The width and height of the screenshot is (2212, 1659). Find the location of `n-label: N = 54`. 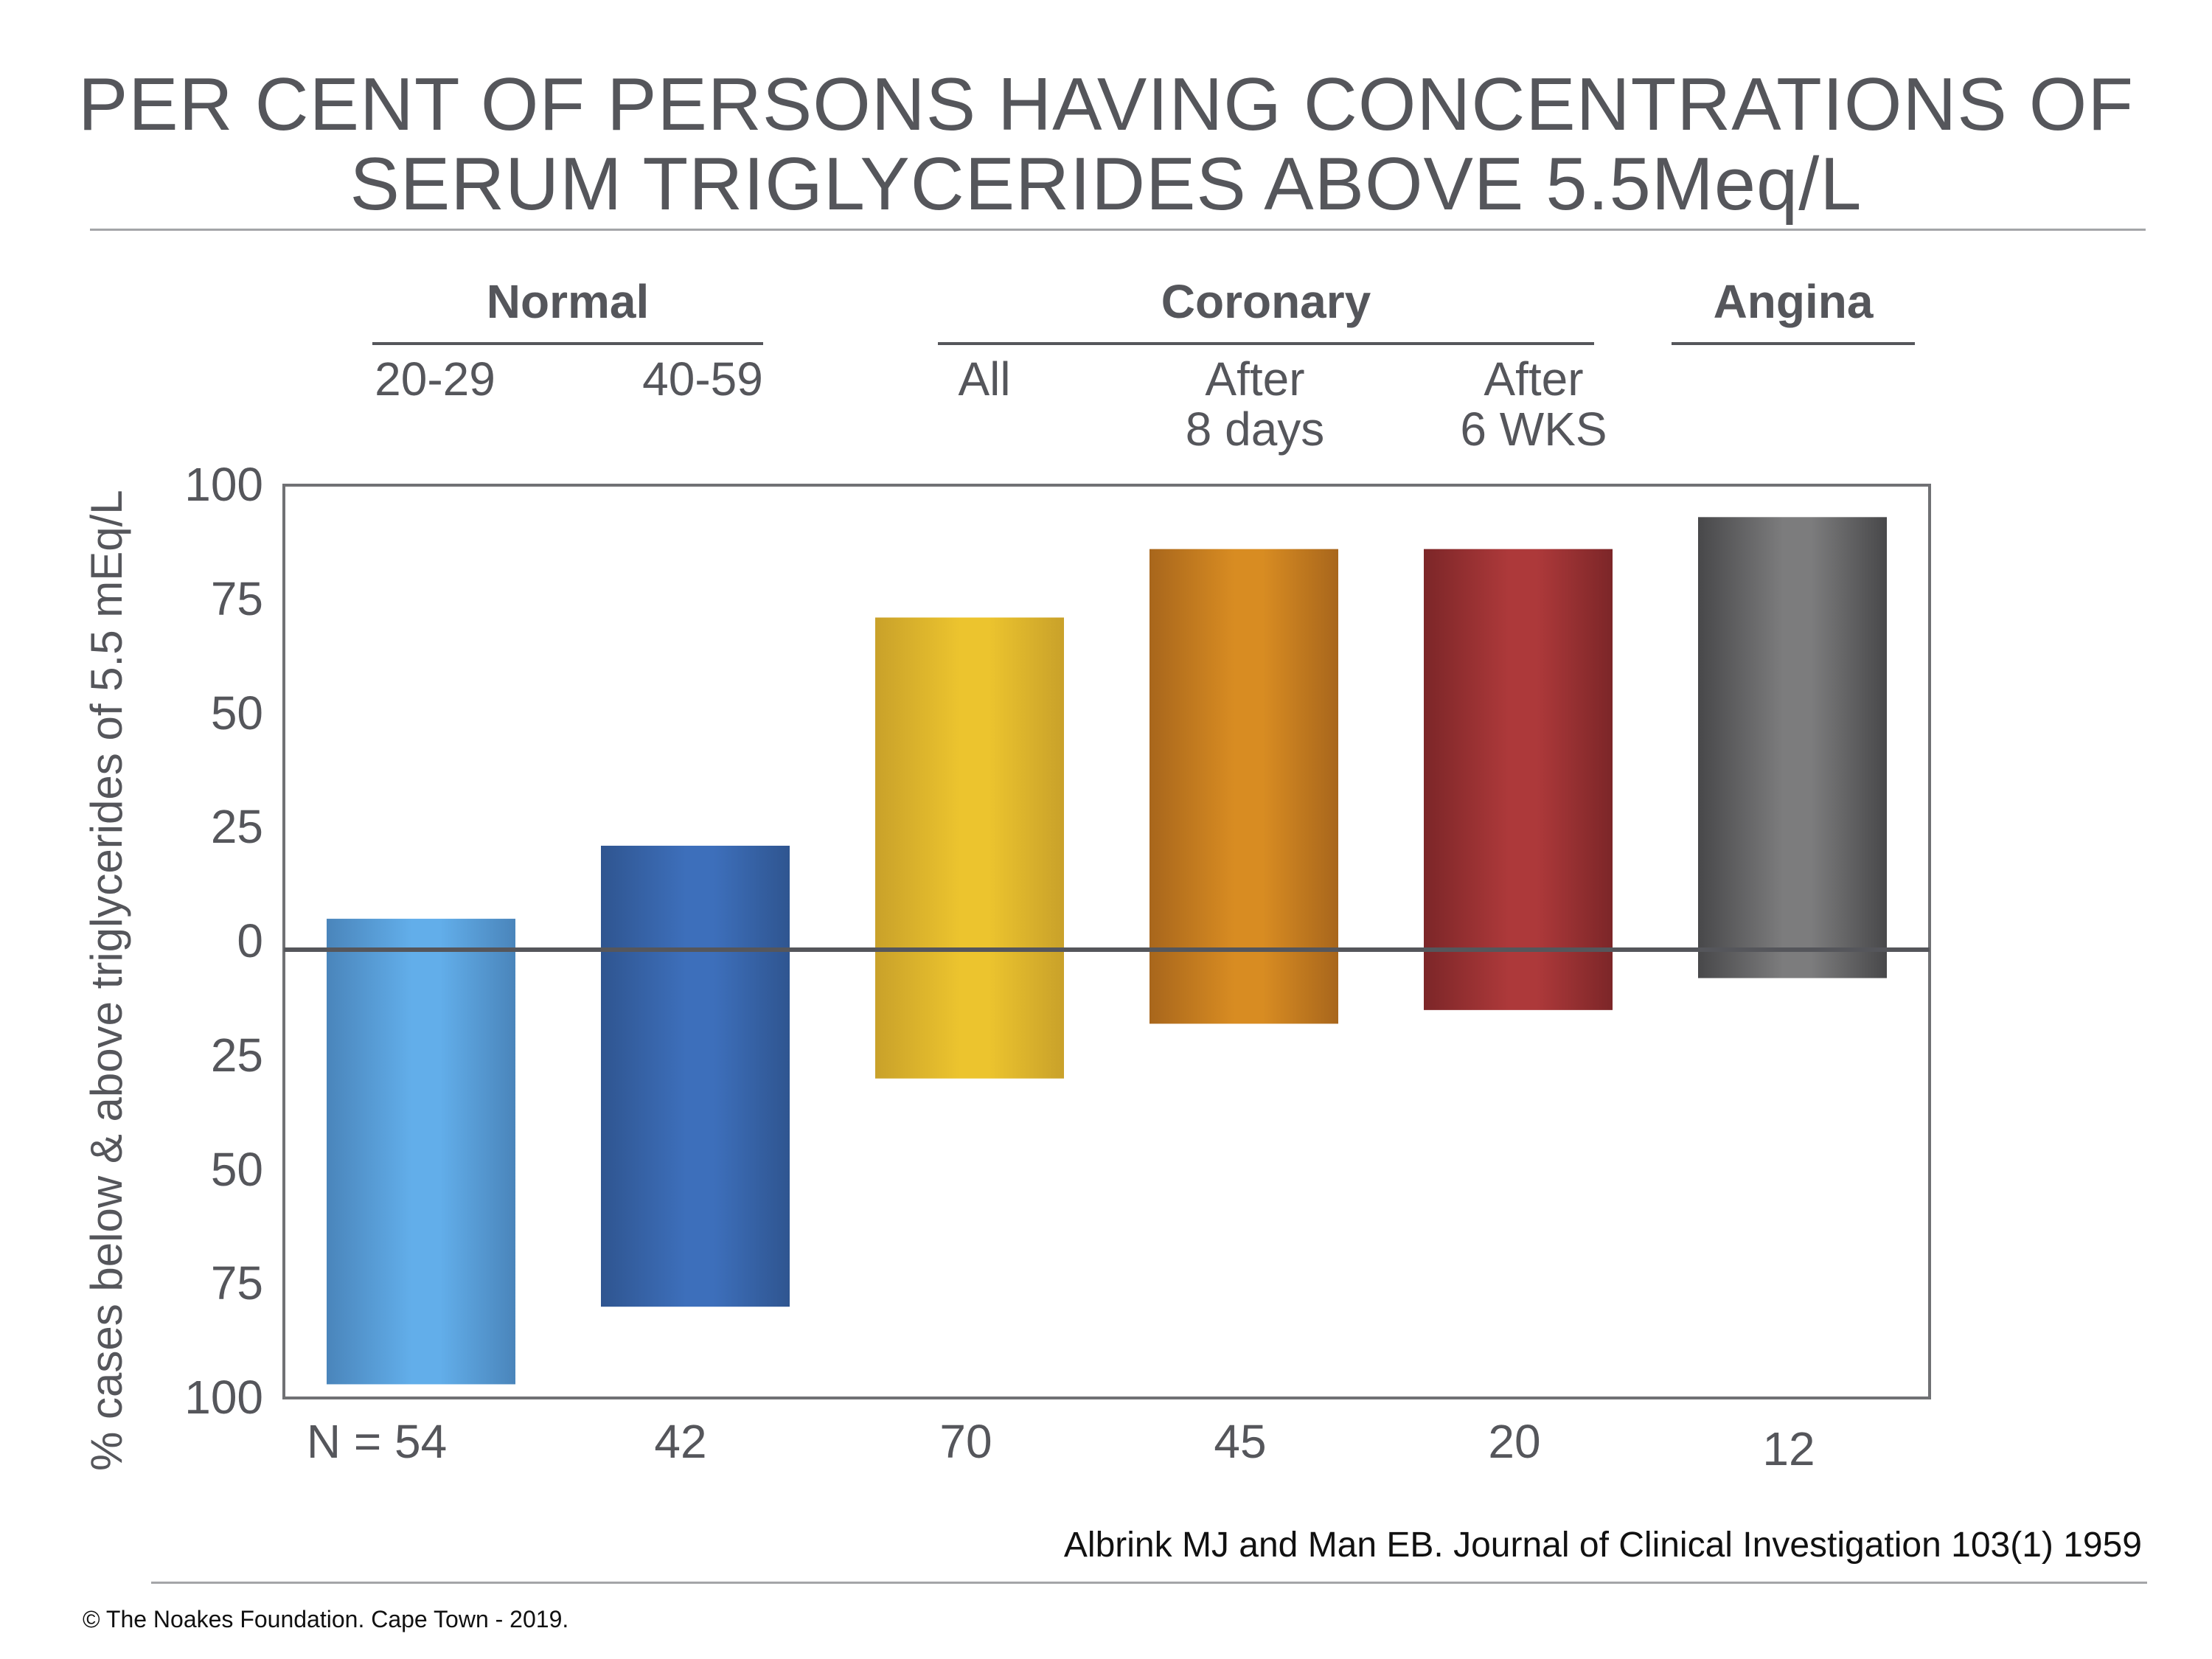

n-label: N = 54 is located at coordinates (377, 1441).